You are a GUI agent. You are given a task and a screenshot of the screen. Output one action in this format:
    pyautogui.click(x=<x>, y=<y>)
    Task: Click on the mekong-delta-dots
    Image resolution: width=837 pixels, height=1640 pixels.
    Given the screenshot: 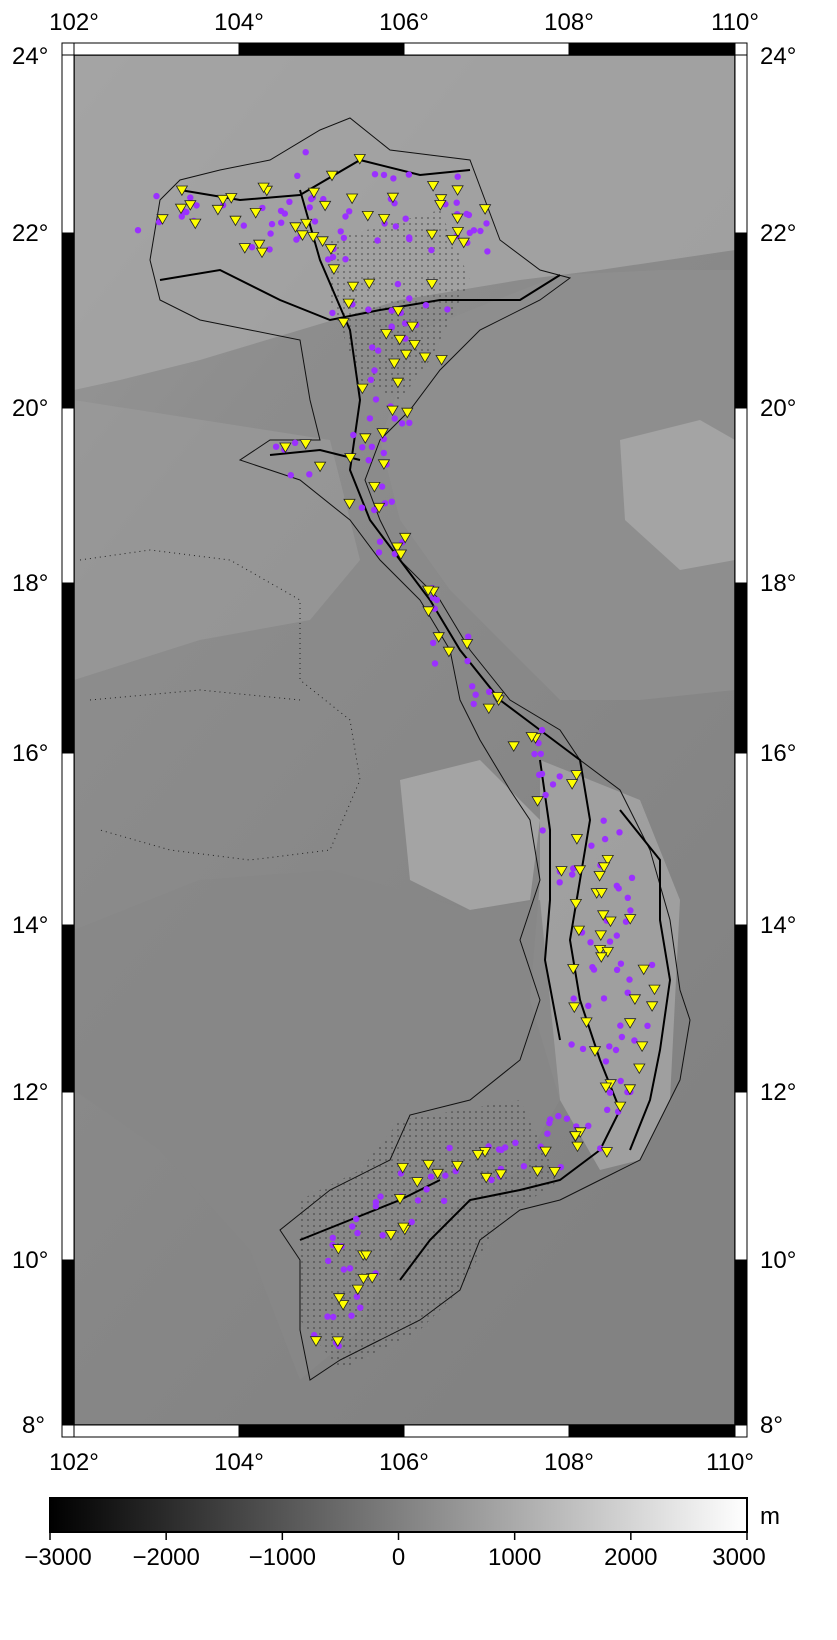 What is the action you would take?
    pyautogui.click(x=430, y=1235)
    